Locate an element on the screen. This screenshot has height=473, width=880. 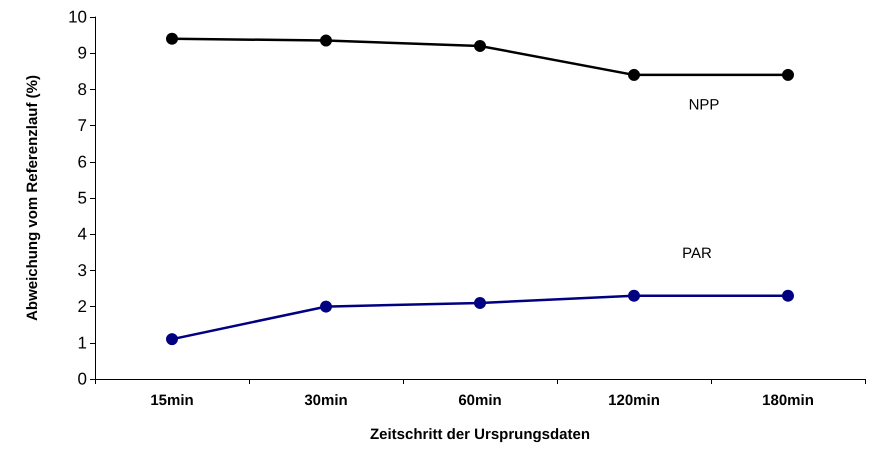
y-tick-label: 9 is located at coordinates (82, 53).